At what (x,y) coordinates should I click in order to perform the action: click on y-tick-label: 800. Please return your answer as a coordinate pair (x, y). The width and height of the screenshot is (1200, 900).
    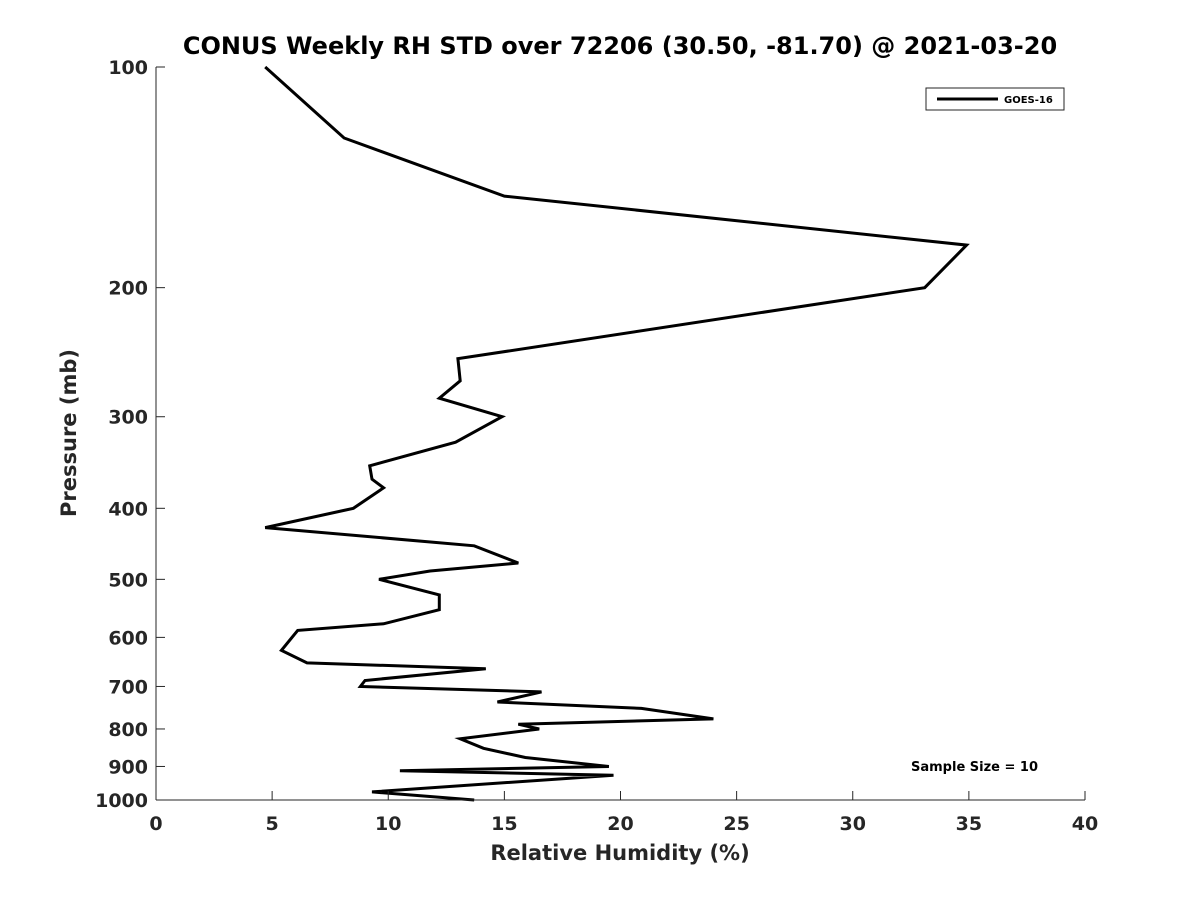
    Looking at the image, I should click on (128, 730).